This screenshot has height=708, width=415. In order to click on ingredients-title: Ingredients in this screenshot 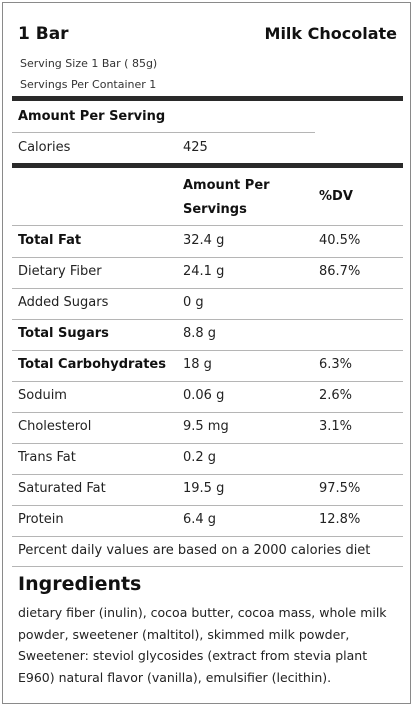, I will do `click(80, 584)`.